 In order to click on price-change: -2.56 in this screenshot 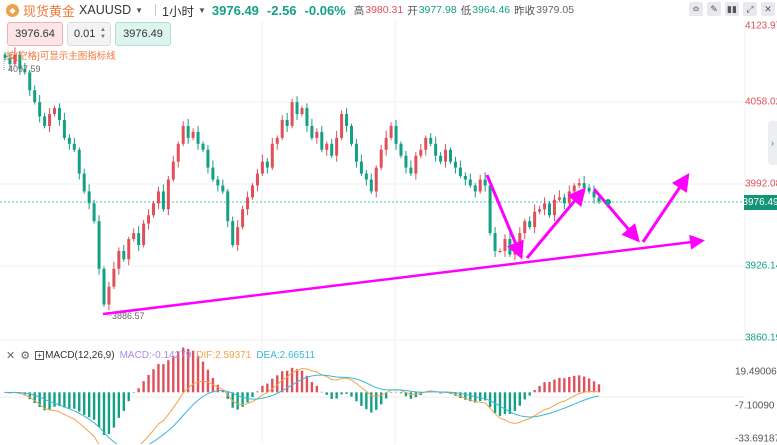, I will do `click(281, 10)`.